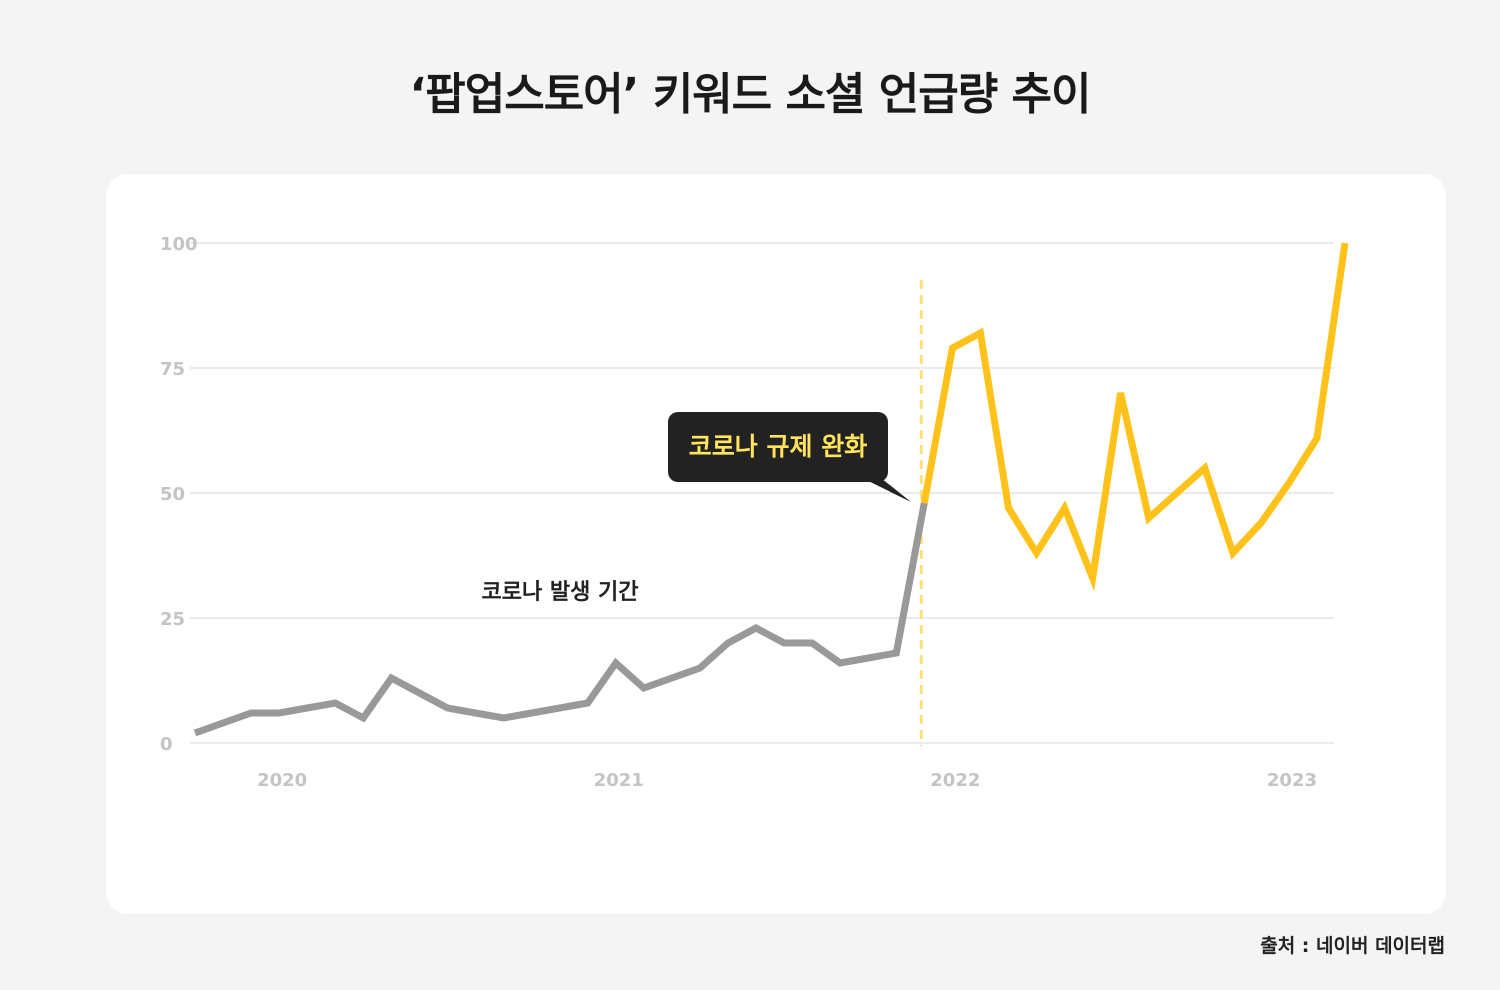  What do you see at coordinates (172, 494) in the screenshot?
I see `y-tick-label: 50` at bounding box center [172, 494].